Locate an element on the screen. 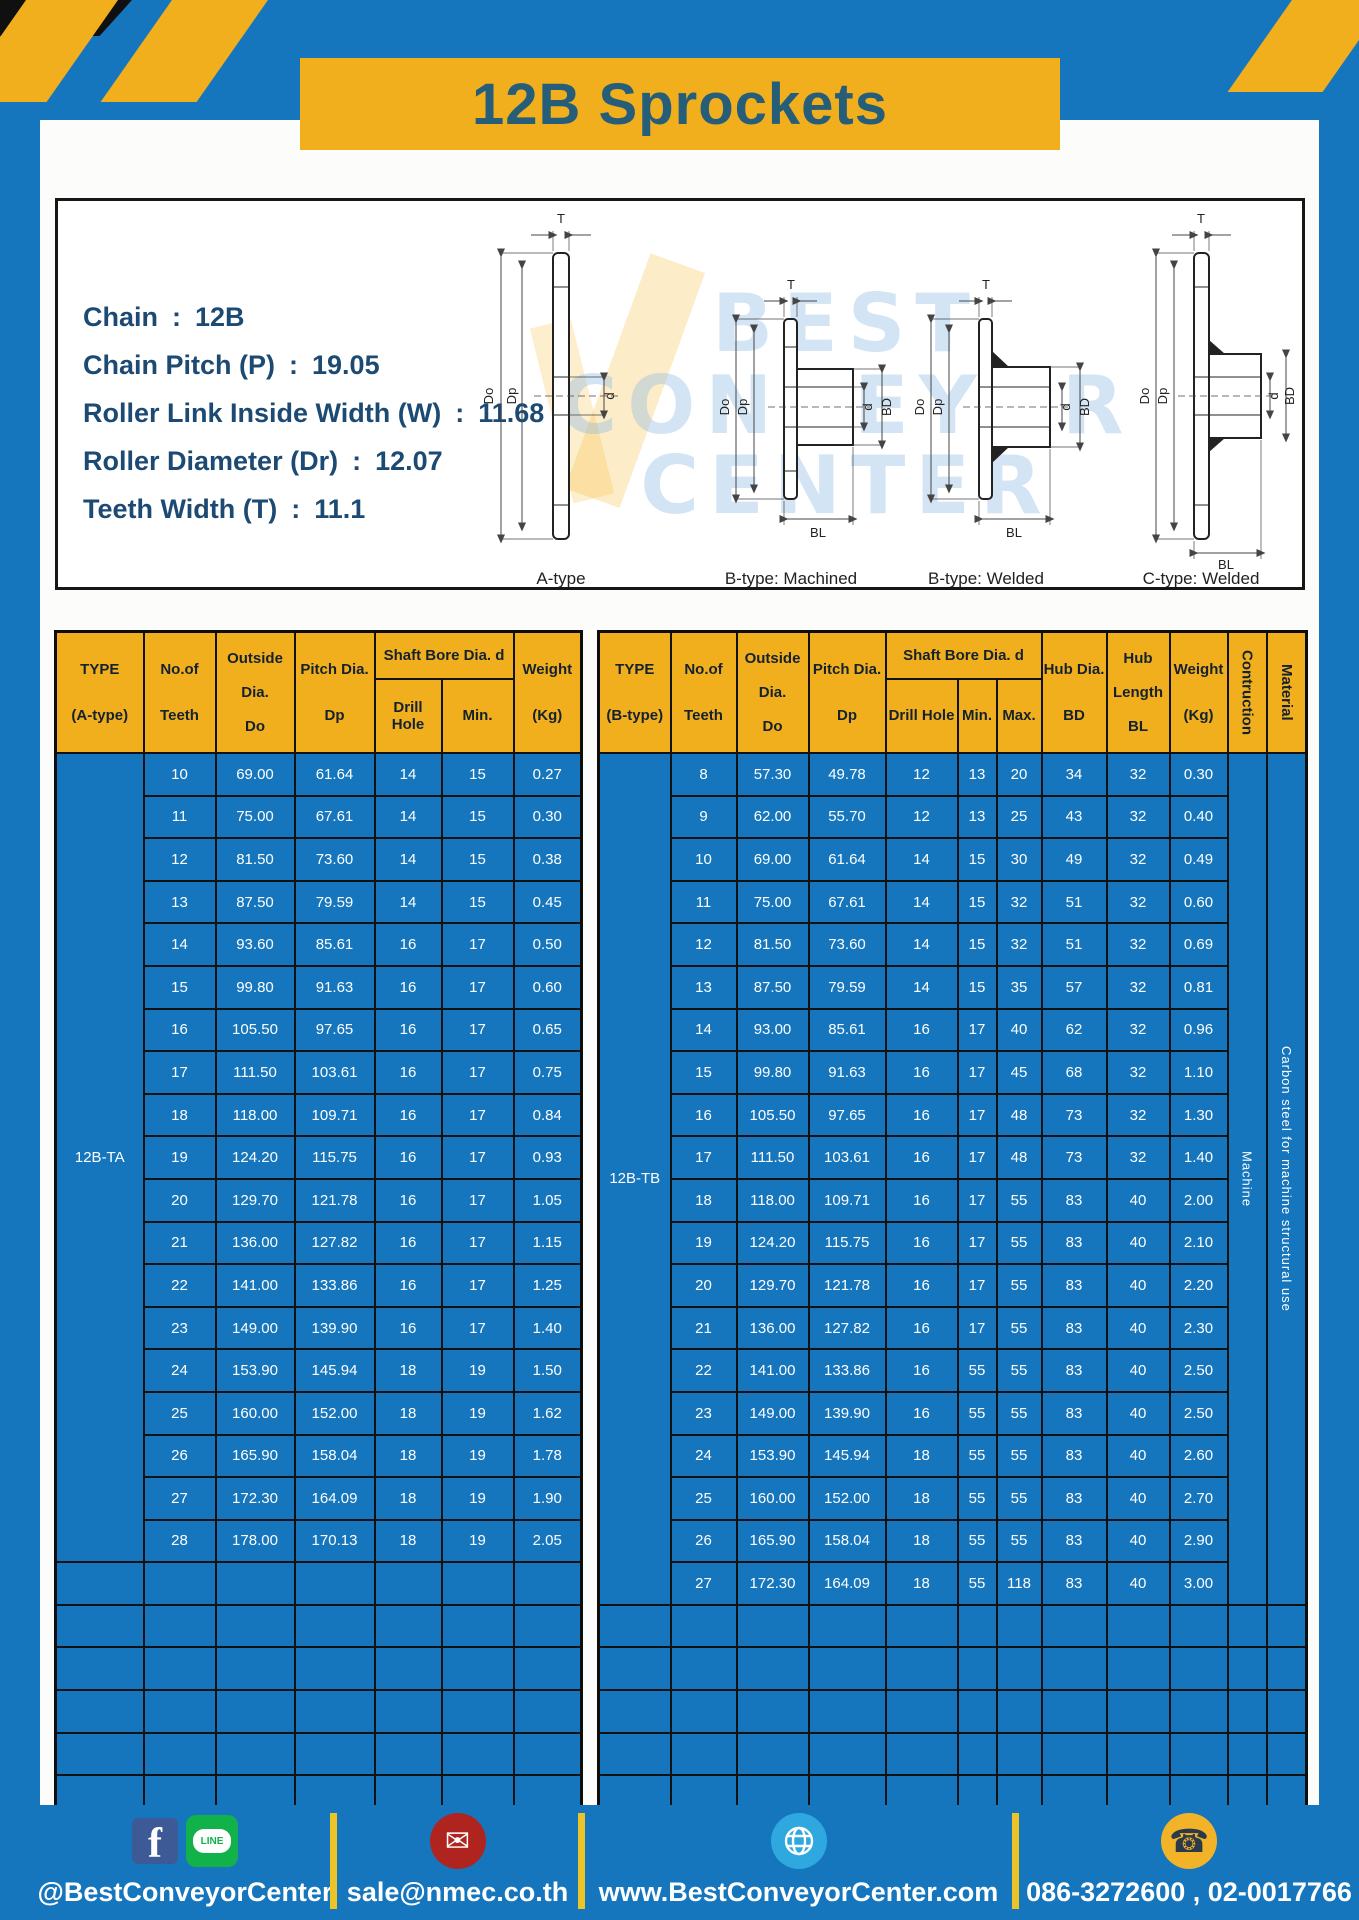 The width and height of the screenshot is (1359, 1920). phone-icon: ☎ is located at coordinates (1189, 1841).